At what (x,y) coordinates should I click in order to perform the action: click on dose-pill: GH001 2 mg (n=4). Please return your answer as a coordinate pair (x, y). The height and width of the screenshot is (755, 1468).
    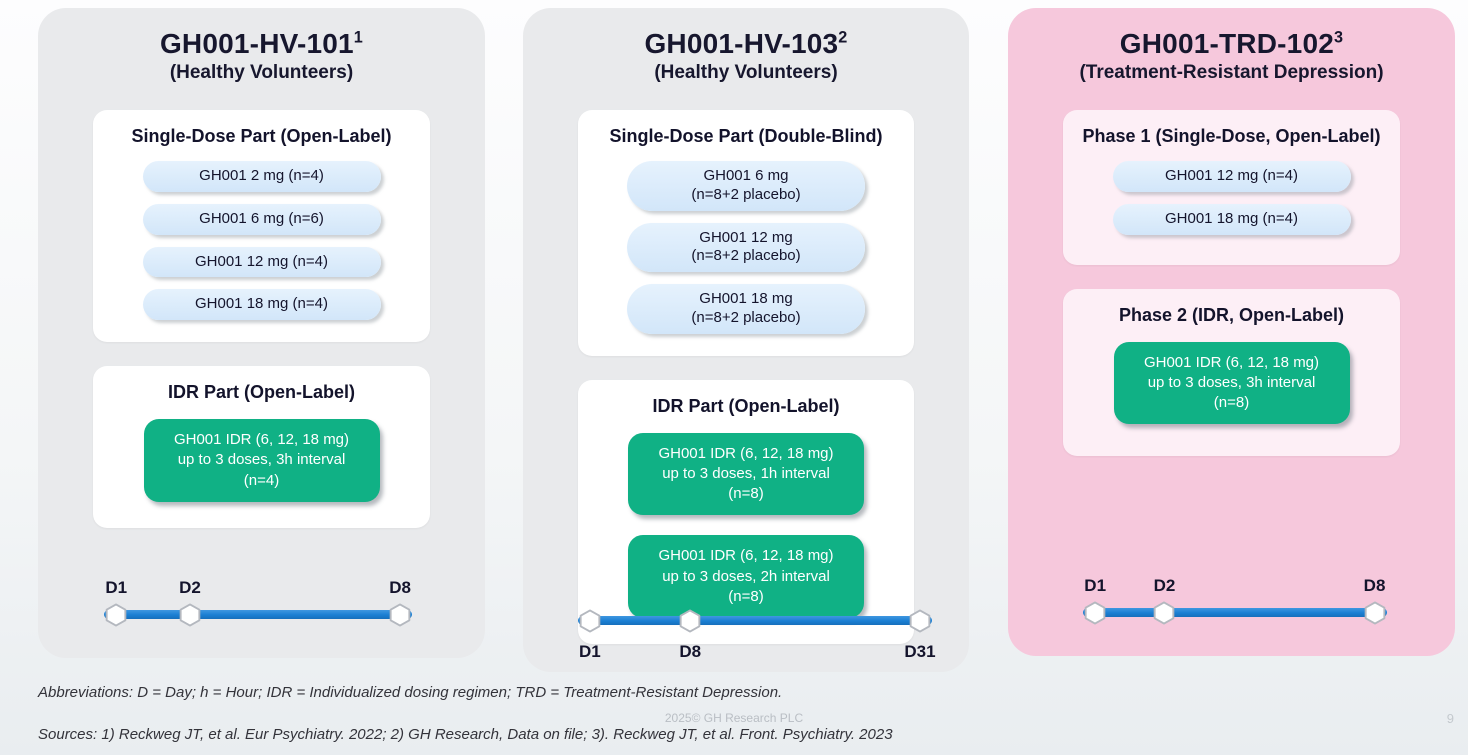
    Looking at the image, I should click on (261, 176).